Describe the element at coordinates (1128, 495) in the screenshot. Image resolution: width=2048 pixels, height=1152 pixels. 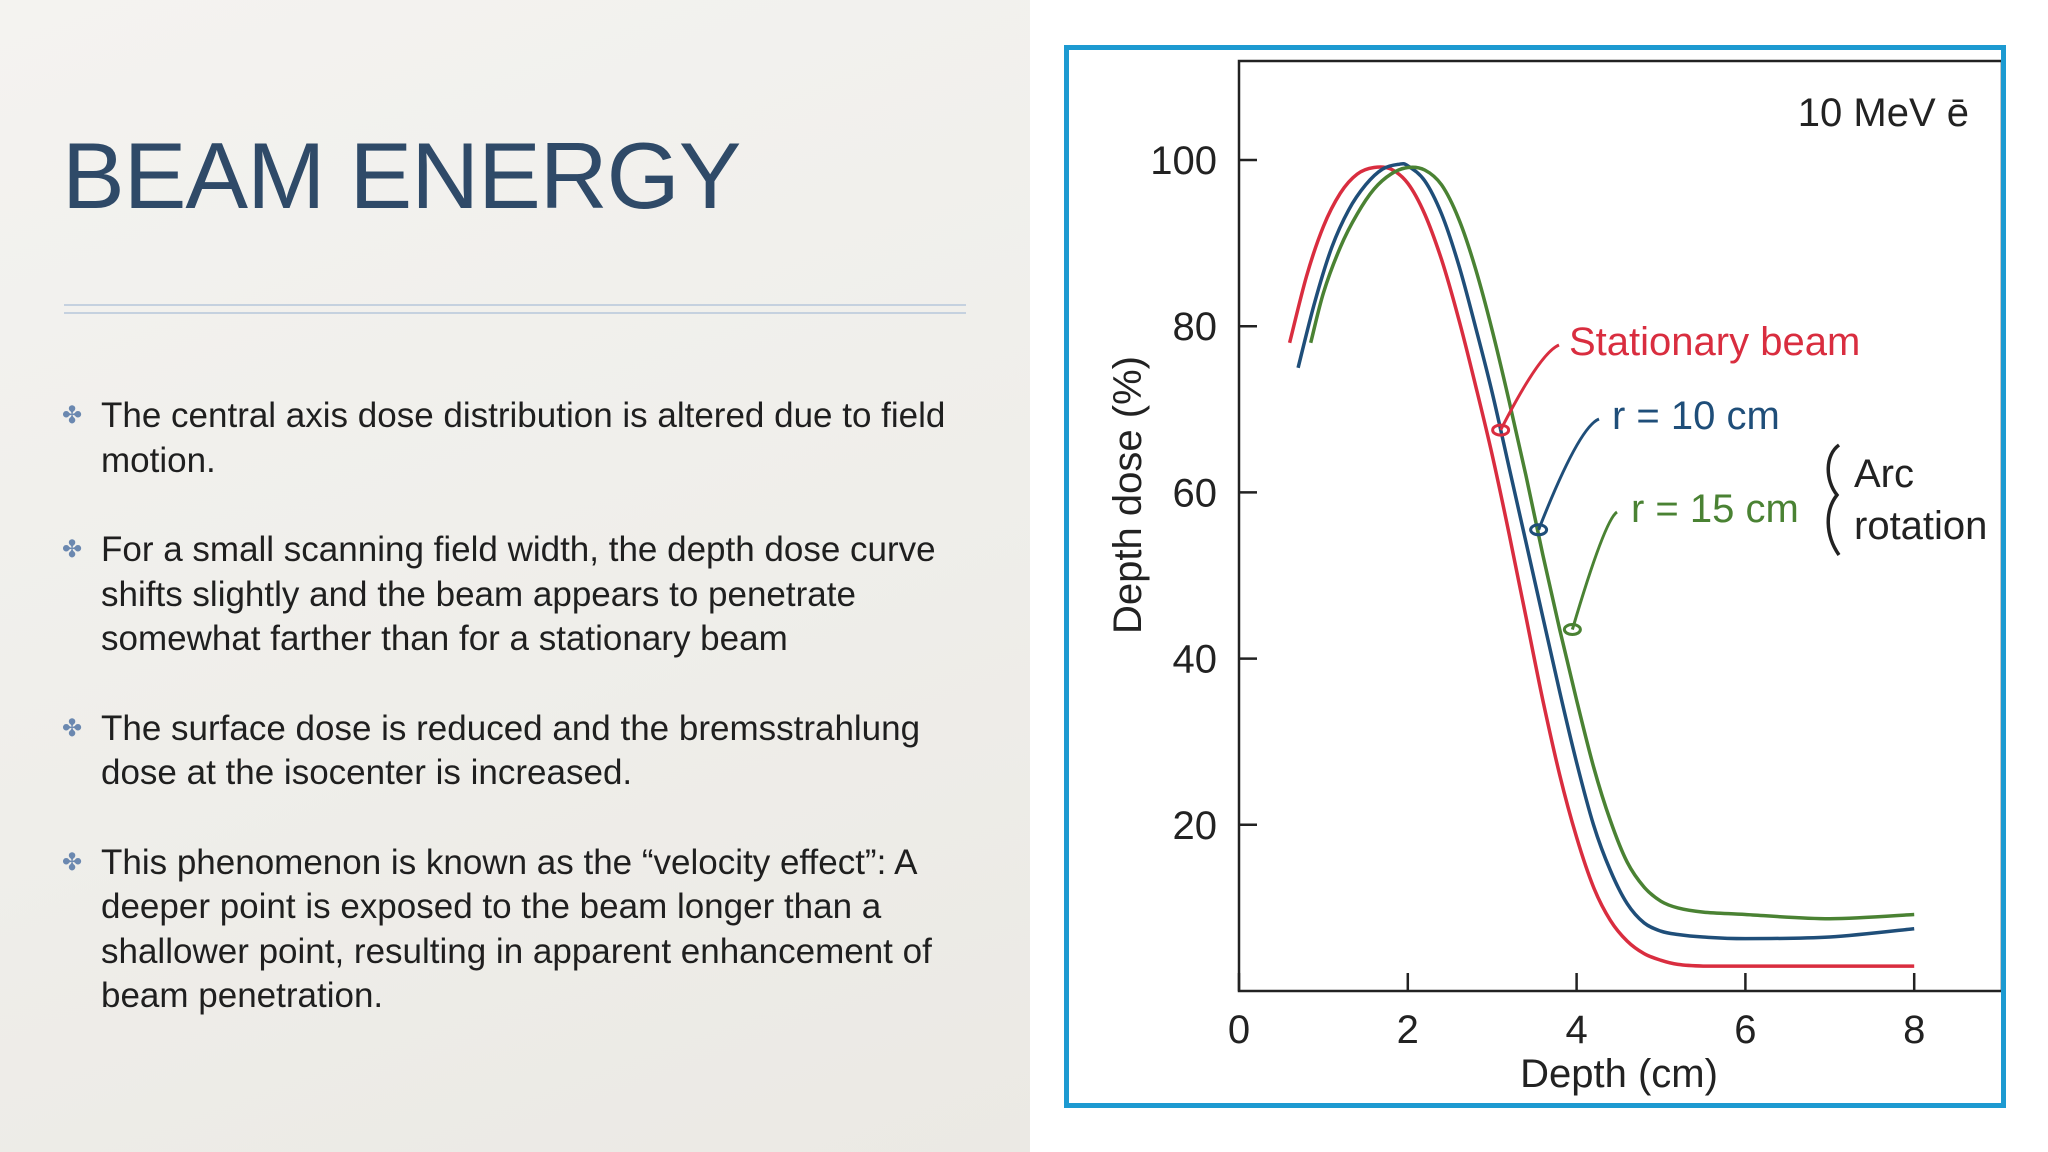
I see `y-axis-label: Depth dose (%)` at that location.